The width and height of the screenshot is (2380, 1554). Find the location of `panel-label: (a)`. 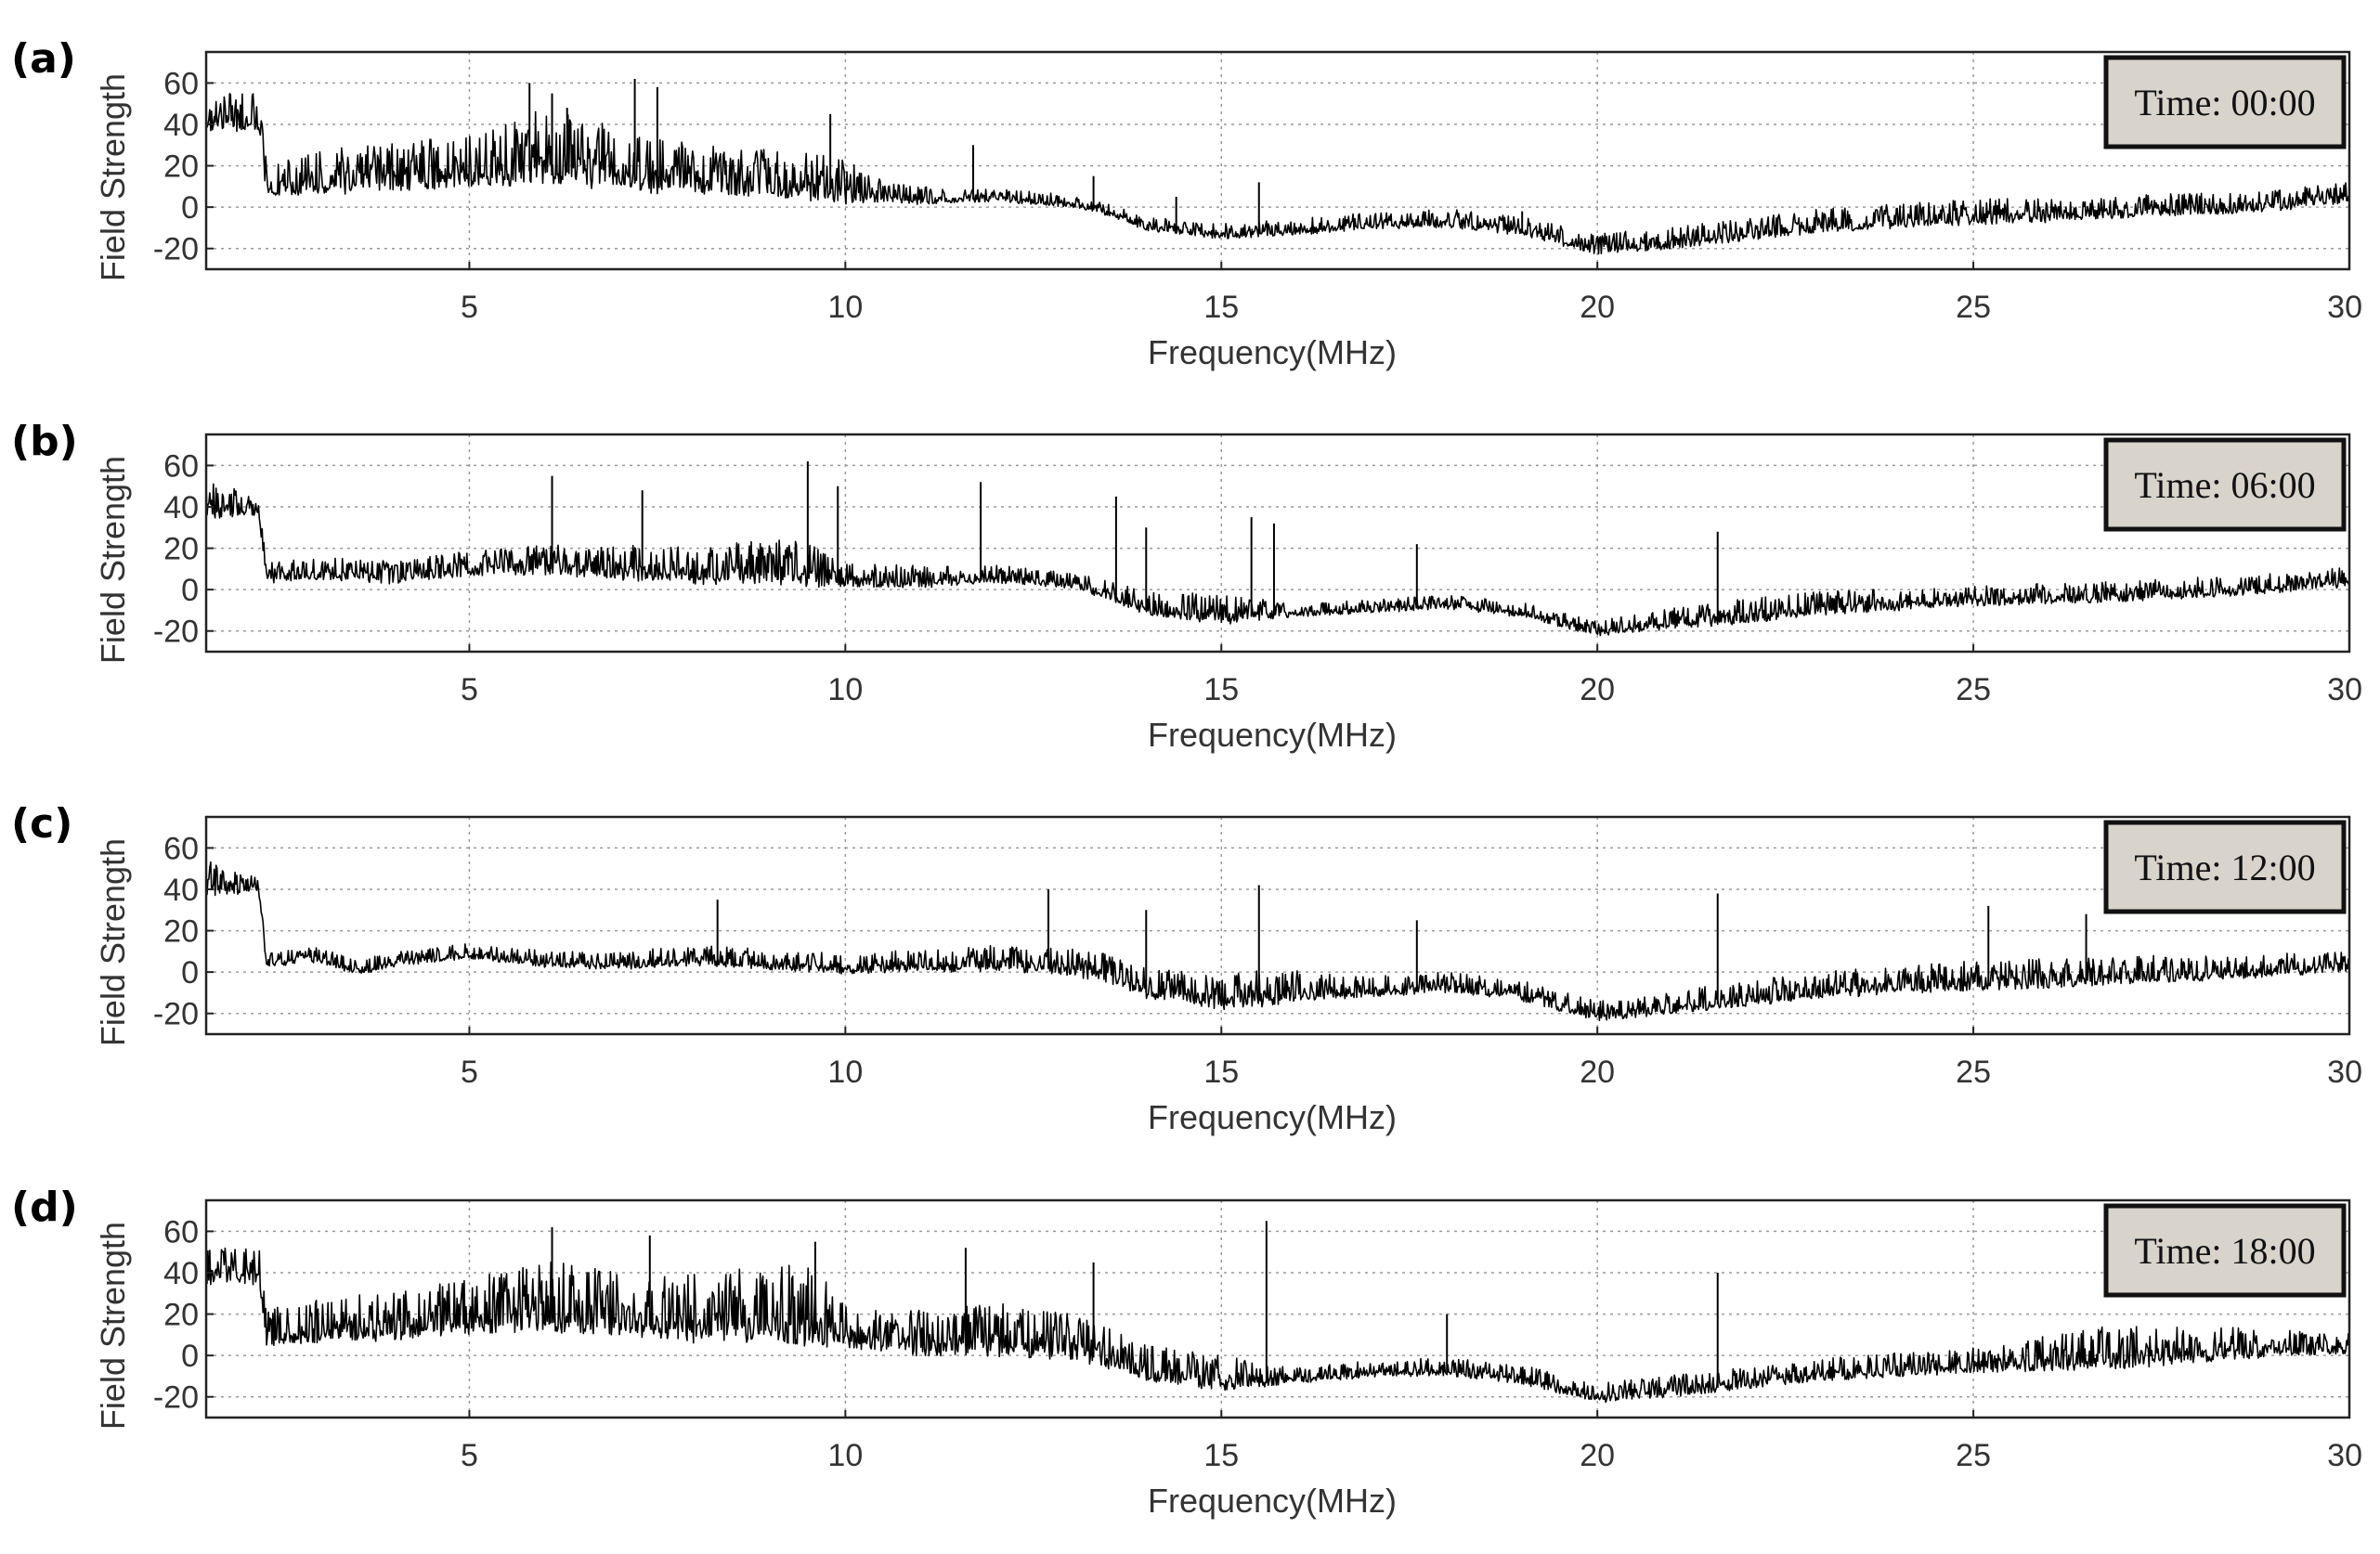

panel-label: (a) is located at coordinates (43, 59).